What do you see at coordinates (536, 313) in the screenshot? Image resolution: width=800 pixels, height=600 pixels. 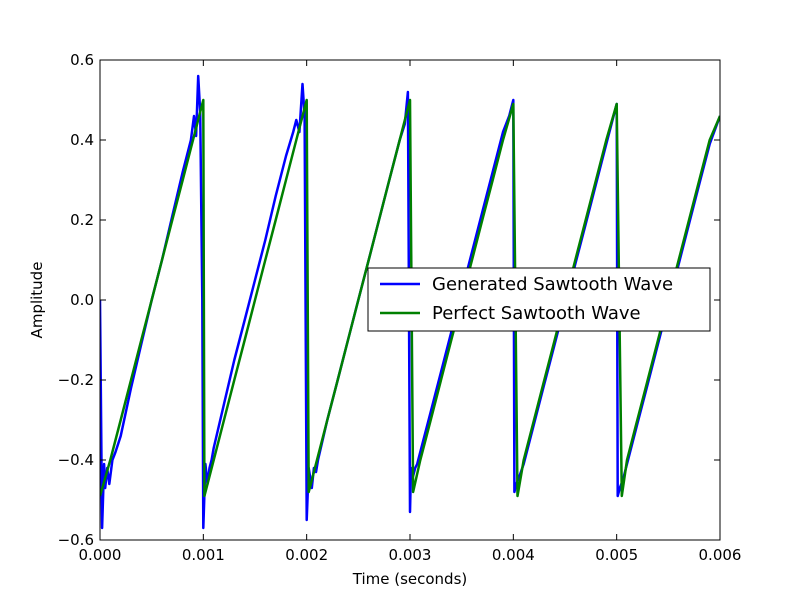 I see `legend-label-perfect: Perfect Sawtooth Wave` at bounding box center [536, 313].